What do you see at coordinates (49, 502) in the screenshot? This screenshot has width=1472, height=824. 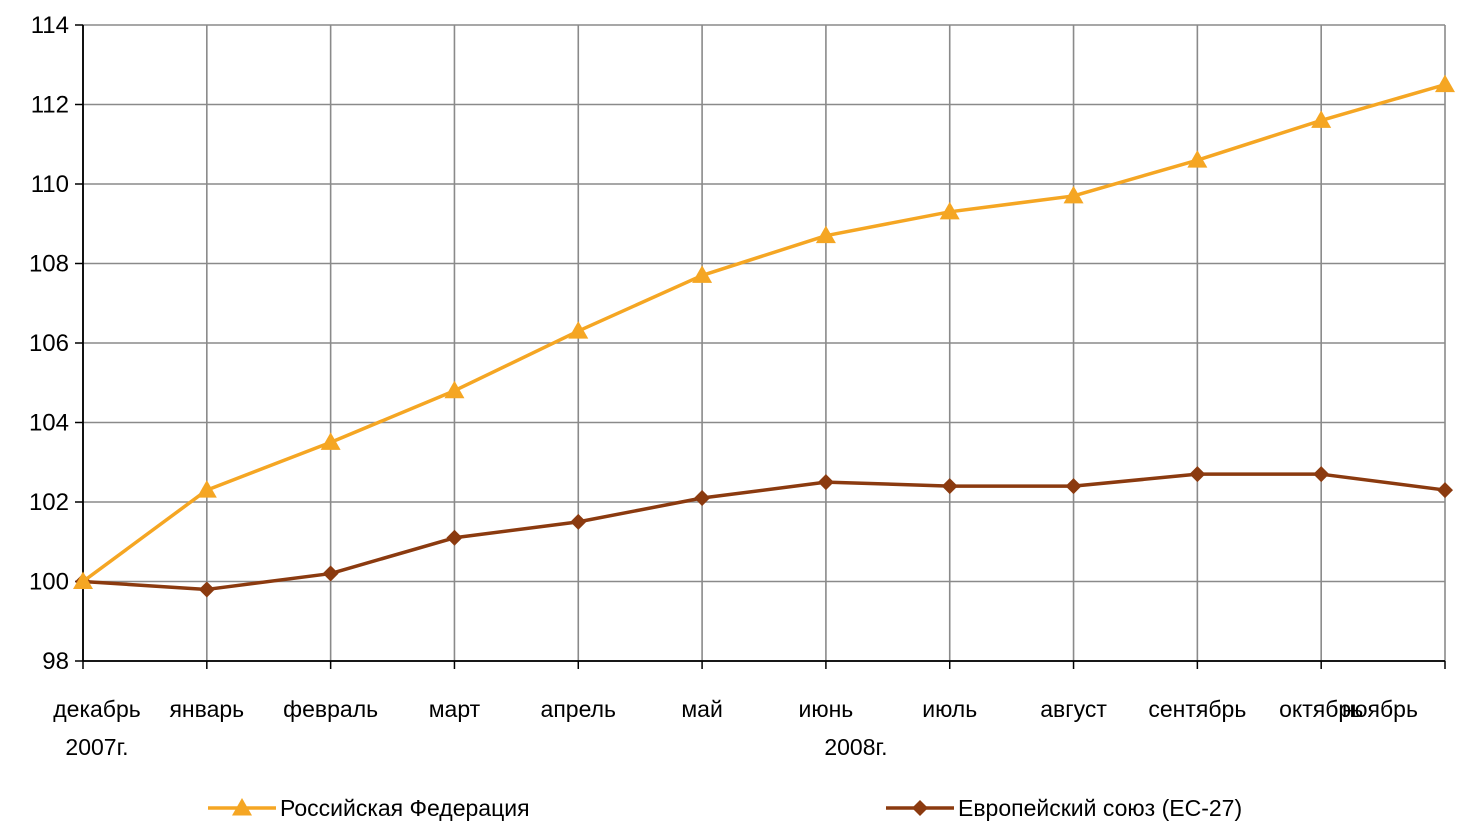 I see `y-tick-label: 102` at bounding box center [49, 502].